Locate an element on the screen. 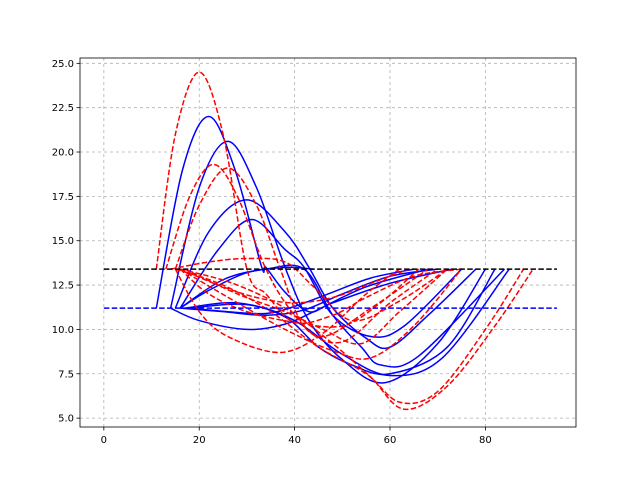  y-tick-label-4: 15.0 is located at coordinates (63, 241).